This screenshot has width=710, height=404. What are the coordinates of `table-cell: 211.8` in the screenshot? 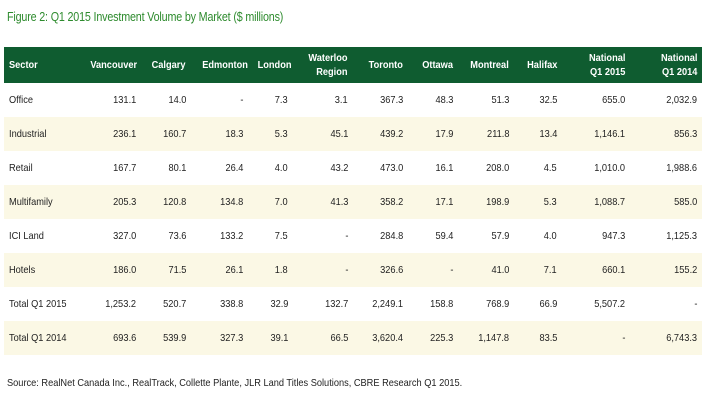 It's located at (486, 134).